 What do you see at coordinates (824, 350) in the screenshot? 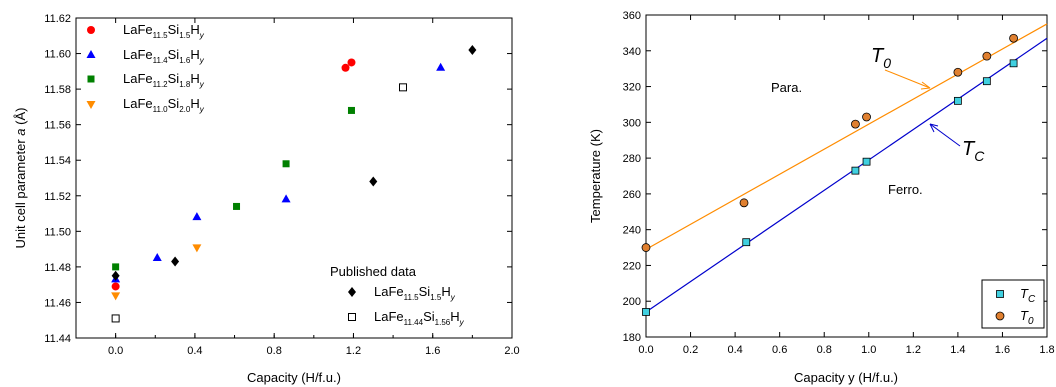
I see `right-x-tick-label: 0.8` at bounding box center [824, 350].